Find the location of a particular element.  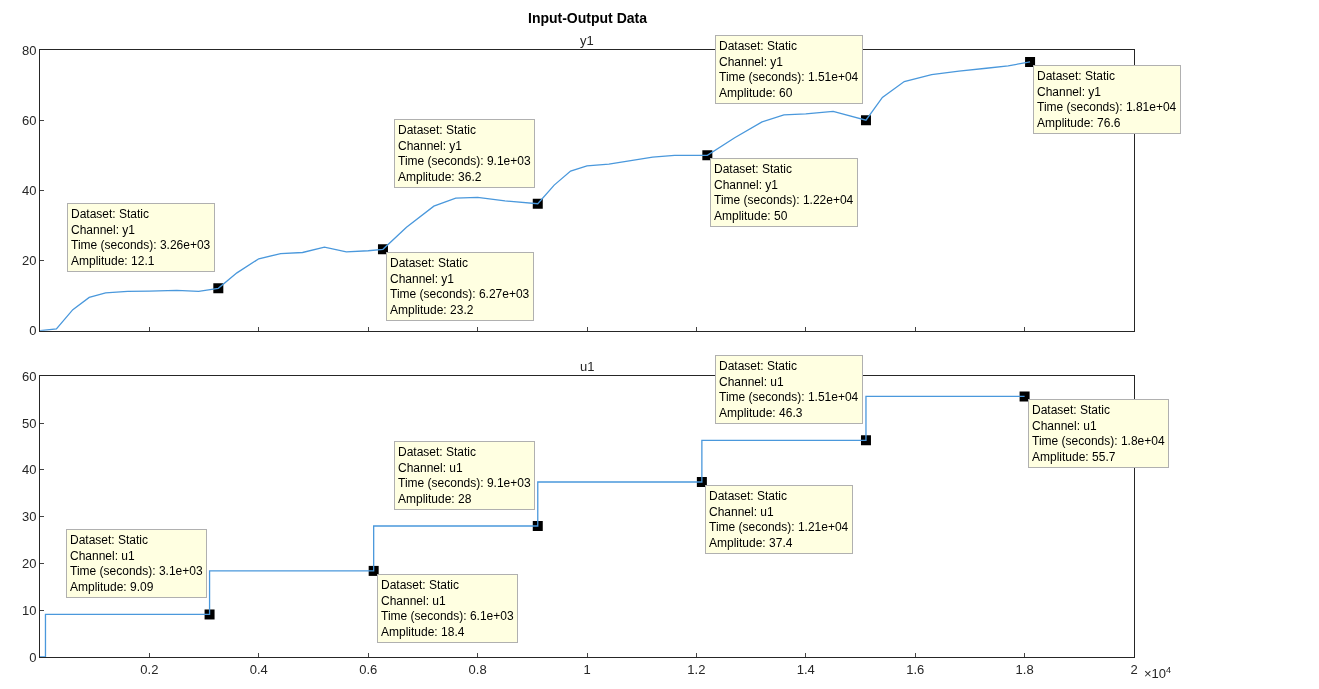

x-tick-label: 1.4 is located at coordinates (805, 669).